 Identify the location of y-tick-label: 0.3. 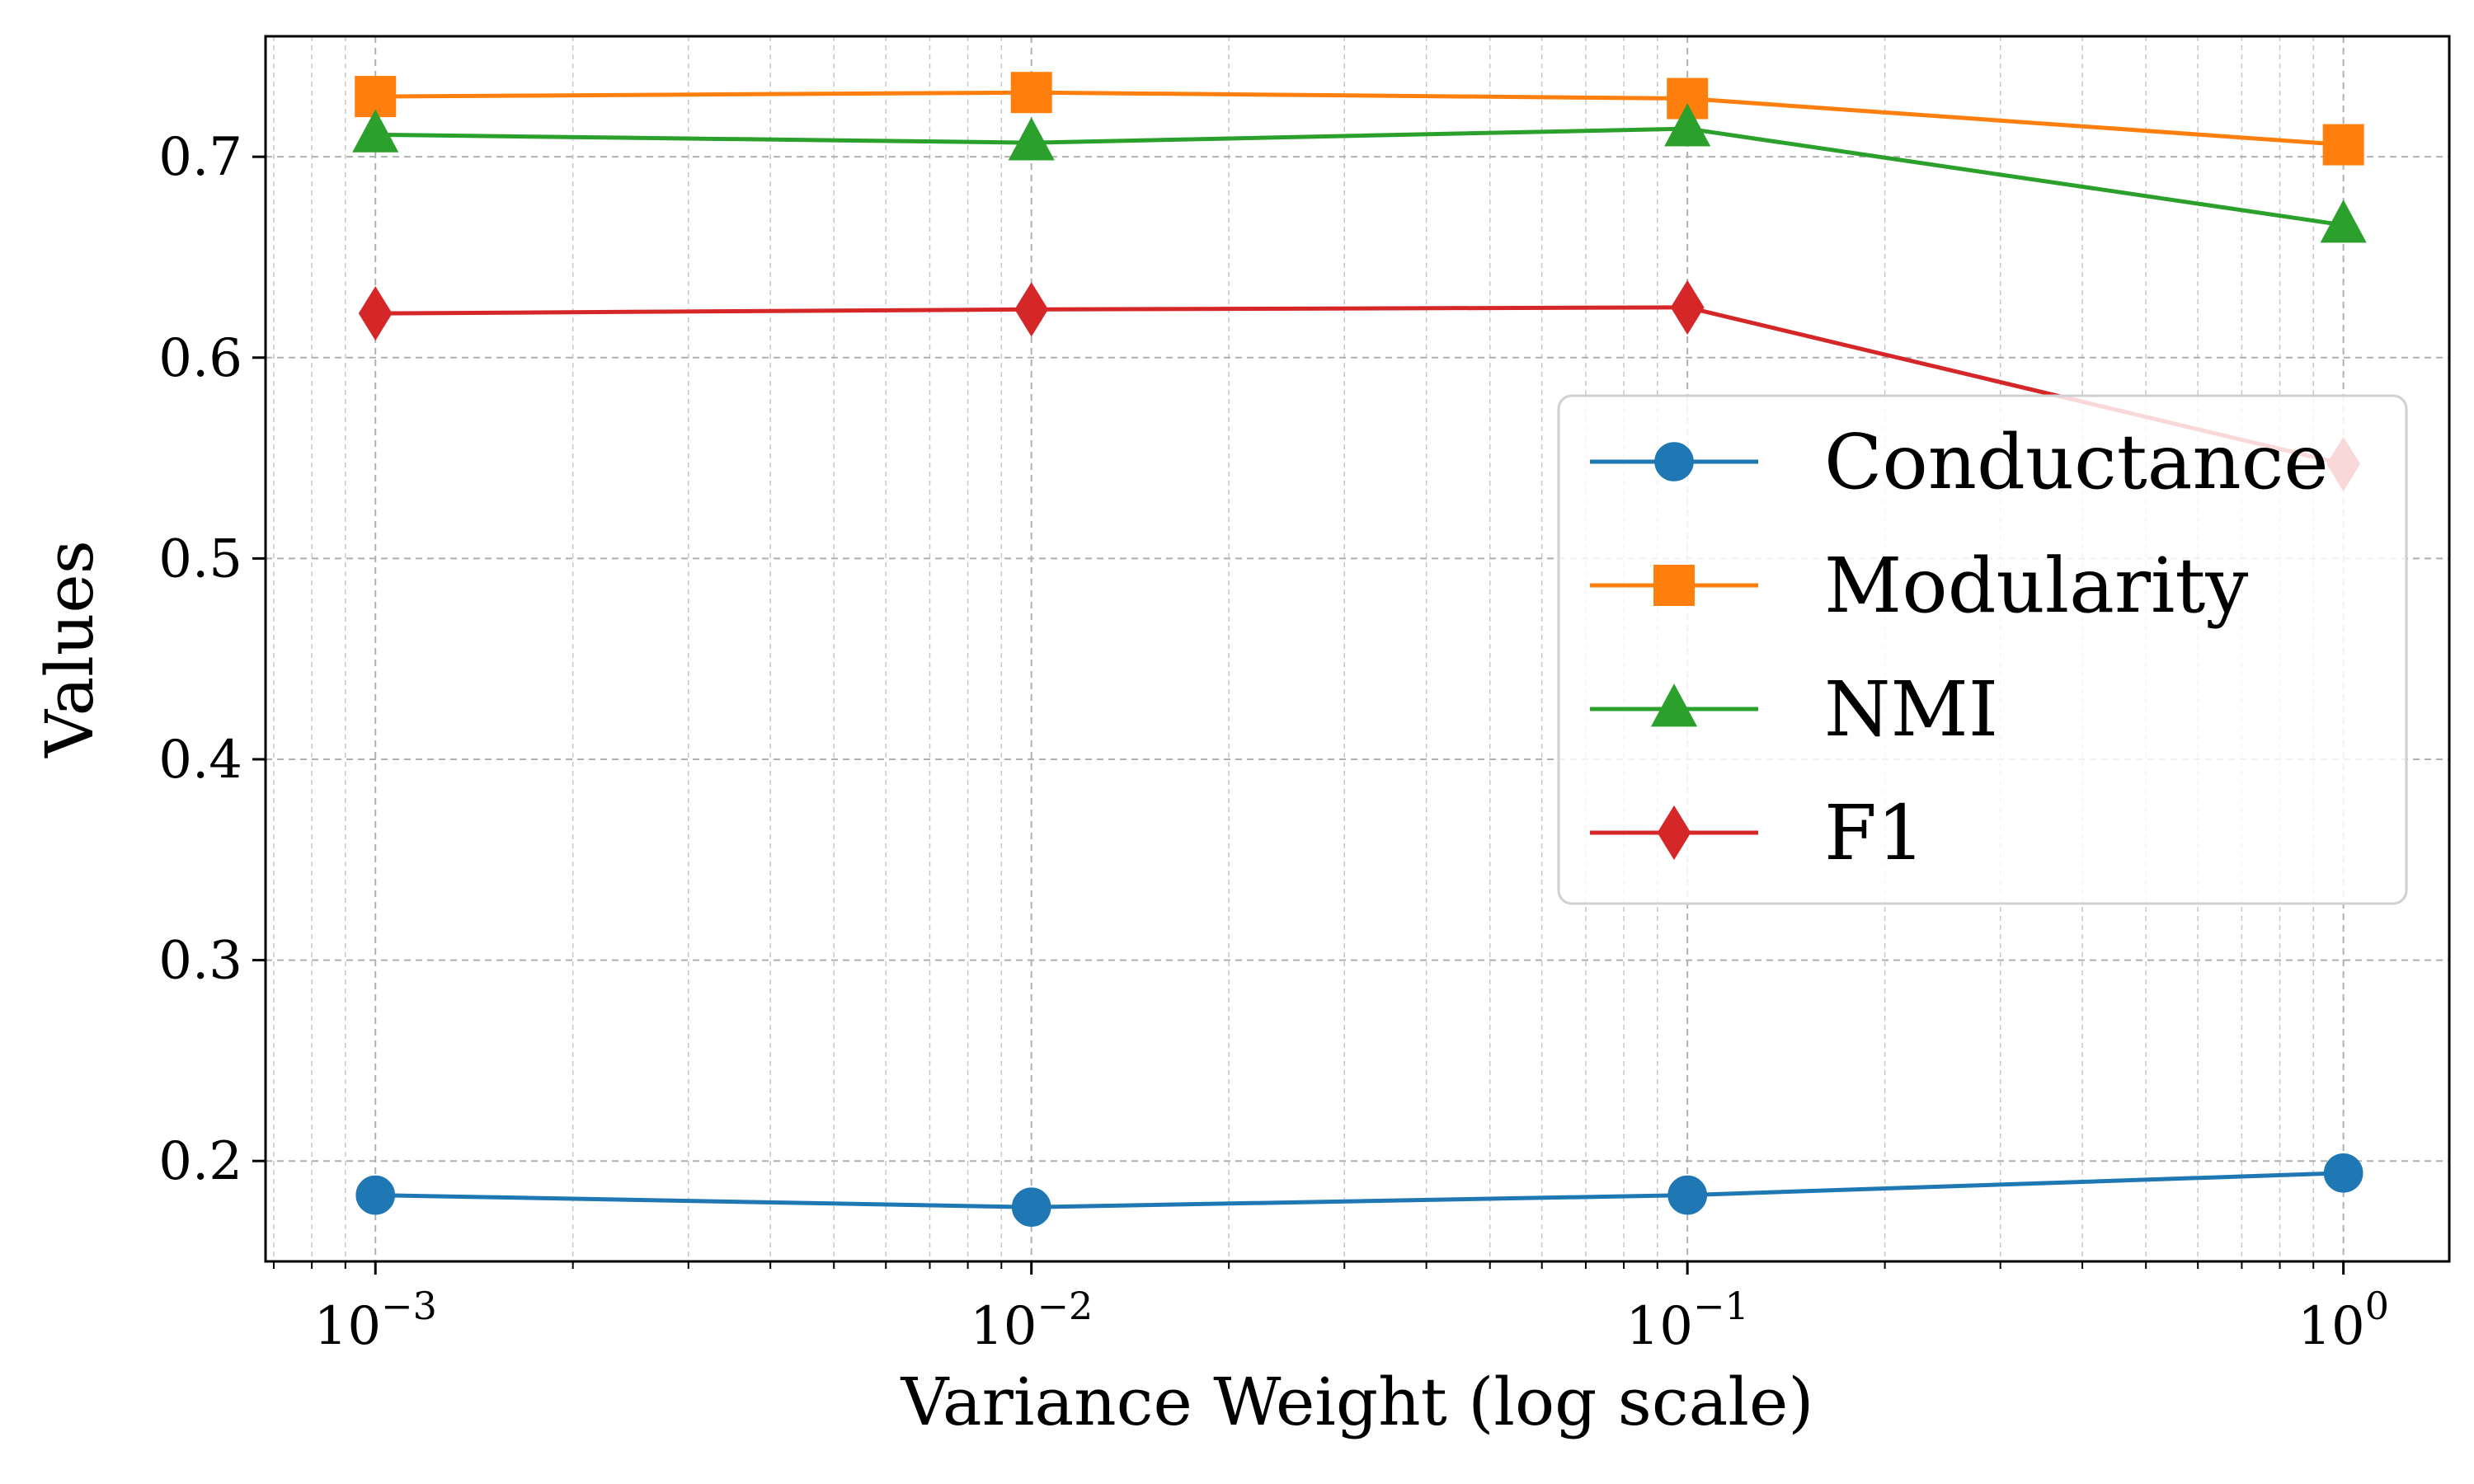
(200, 961).